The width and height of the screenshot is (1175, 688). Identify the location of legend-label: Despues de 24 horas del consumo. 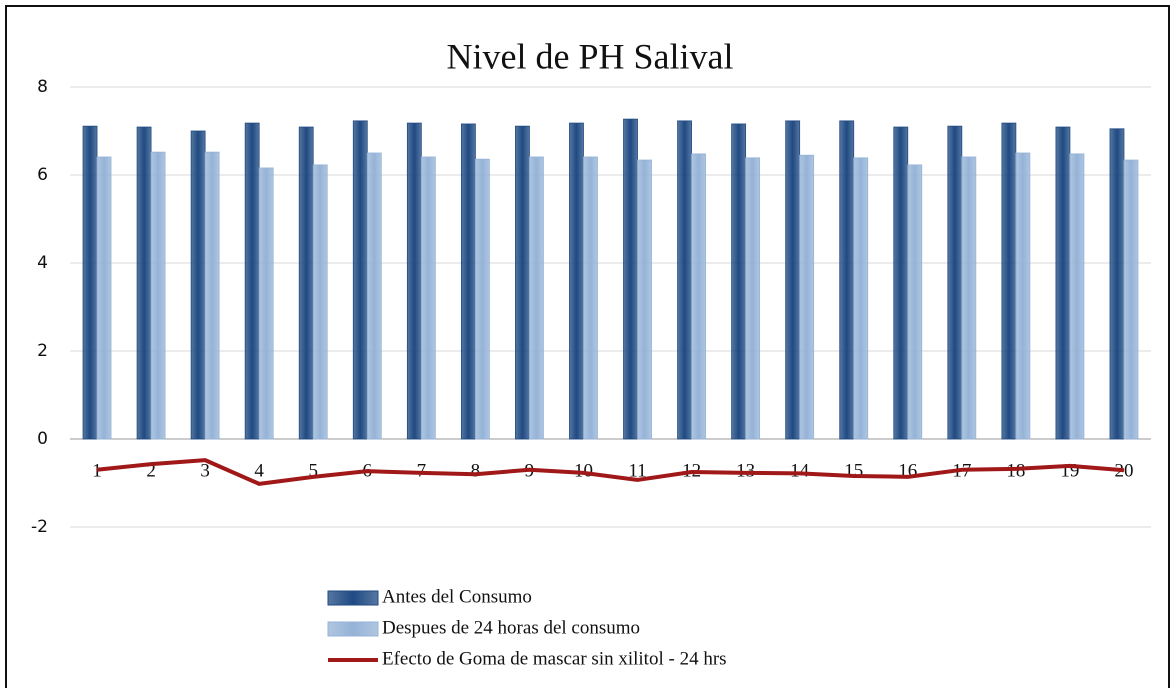
(511, 627).